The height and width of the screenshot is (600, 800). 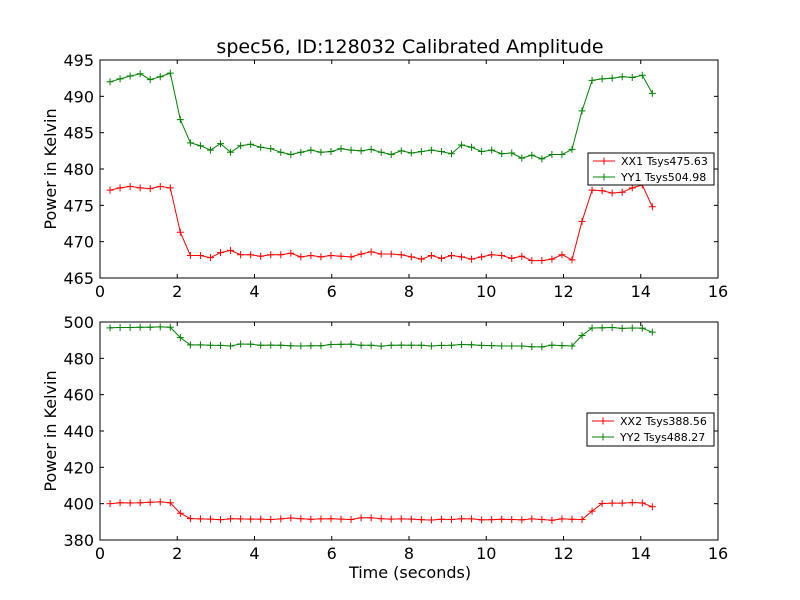 I want to click on x-tick-label: 8, so click(x=409, y=553).